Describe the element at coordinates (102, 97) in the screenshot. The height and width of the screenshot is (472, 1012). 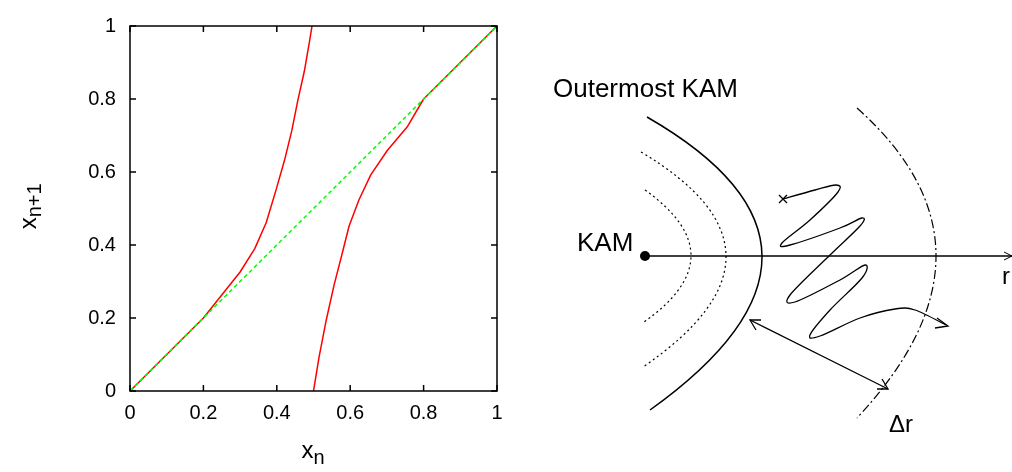
I see `y-tick-label: 0.8` at that location.